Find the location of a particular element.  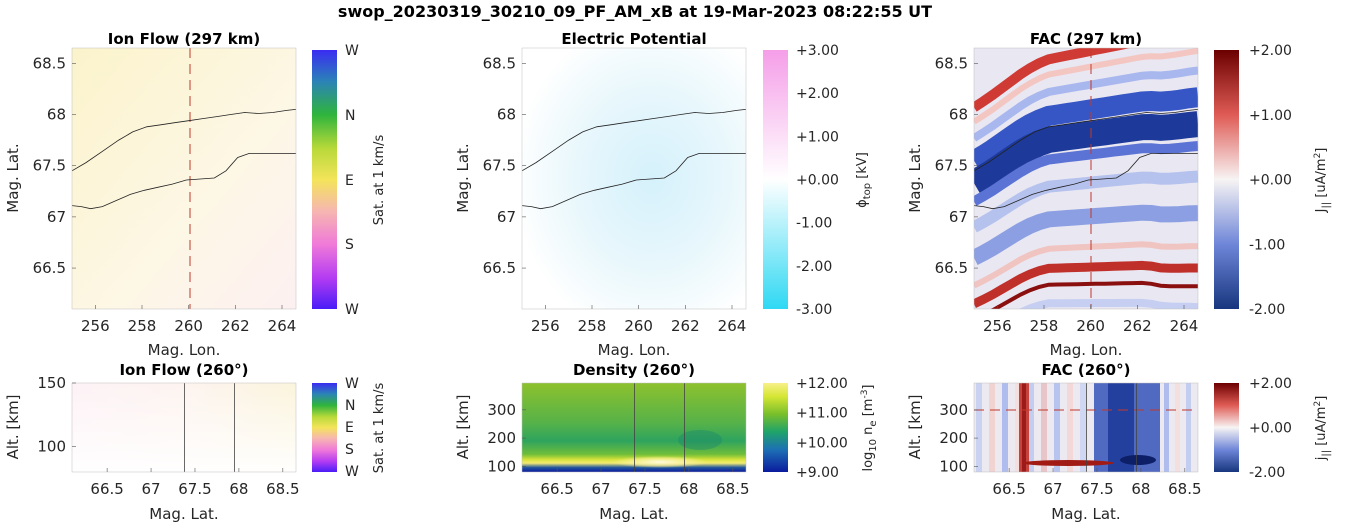

fac-profile-stripes is located at coordinates (1083, 427).